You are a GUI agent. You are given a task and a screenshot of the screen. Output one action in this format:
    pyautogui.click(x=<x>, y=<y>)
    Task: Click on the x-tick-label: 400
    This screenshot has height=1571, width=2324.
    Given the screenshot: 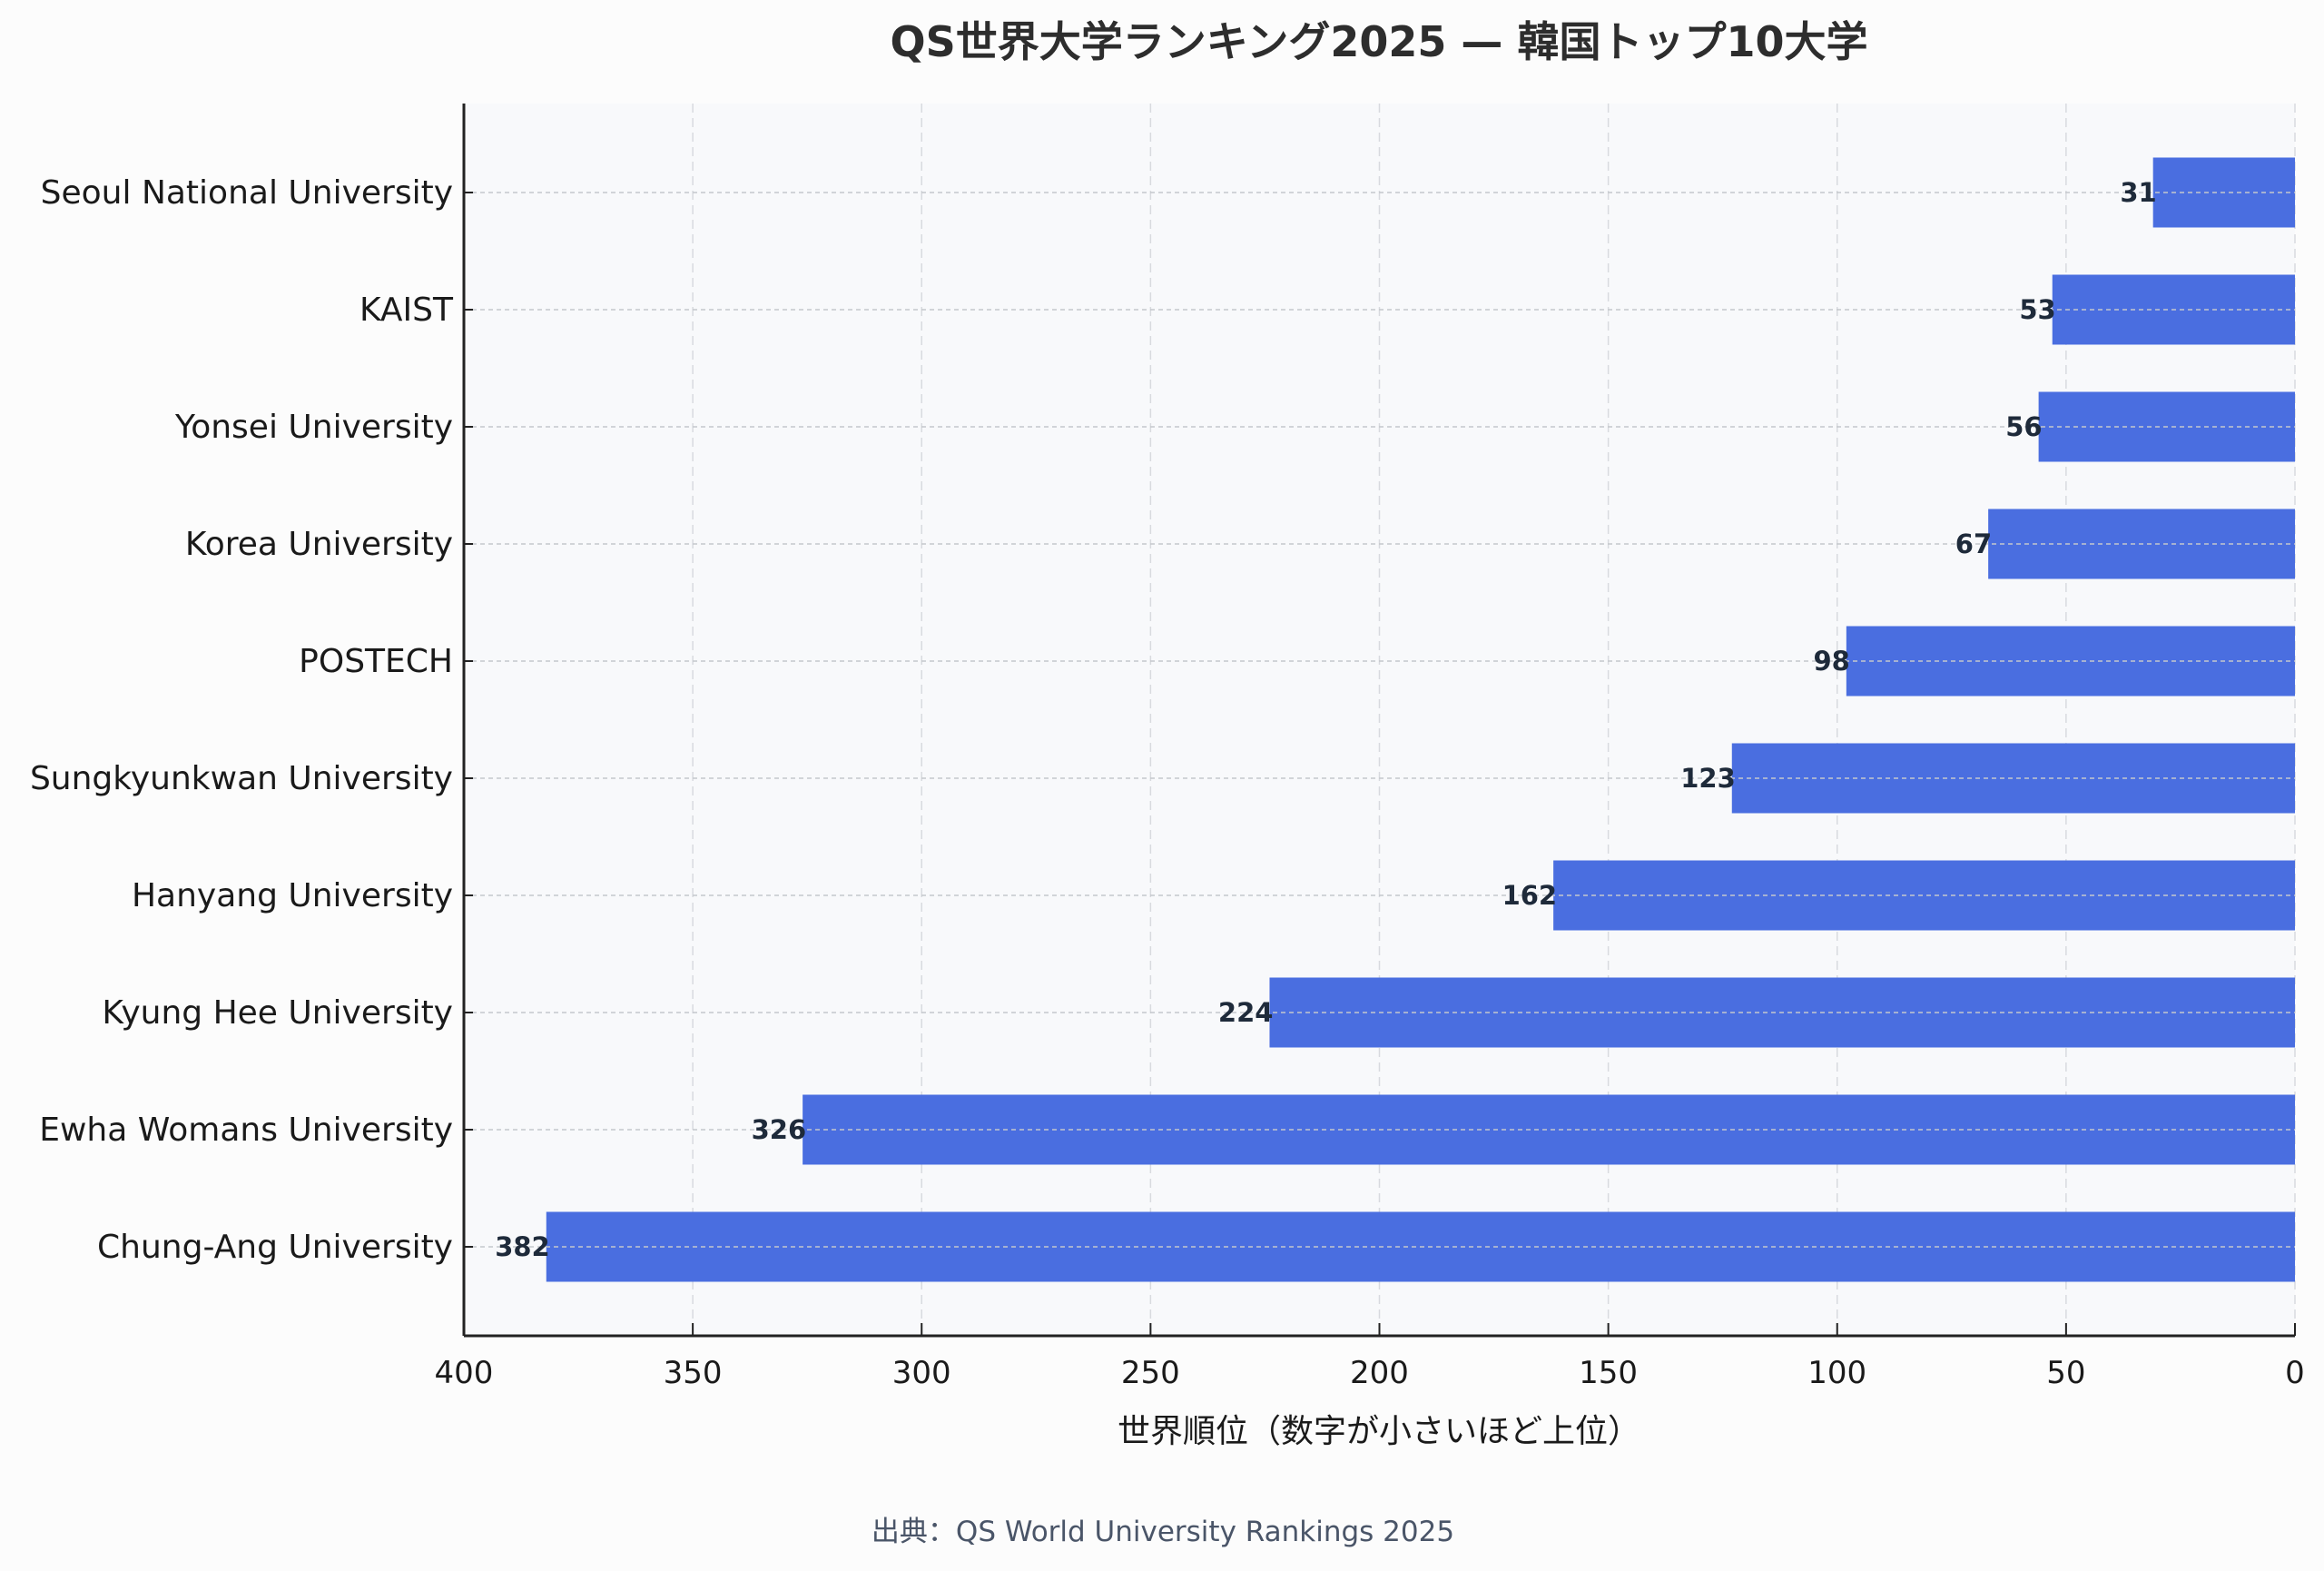 What is the action you would take?
    pyautogui.click(x=464, y=1373)
    